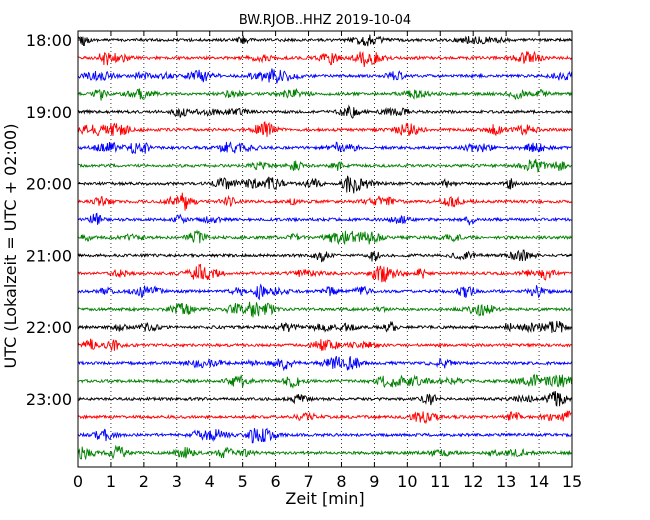 Image resolution: width=650 pixels, height=520 pixels. Describe the element at coordinates (49, 327) in the screenshot. I see `y-tick-label: 22:00` at that location.